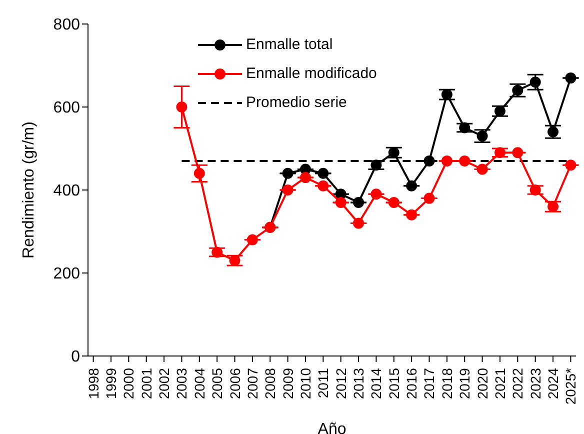  I want to click on x-tick-label: 2016, so click(412, 384).